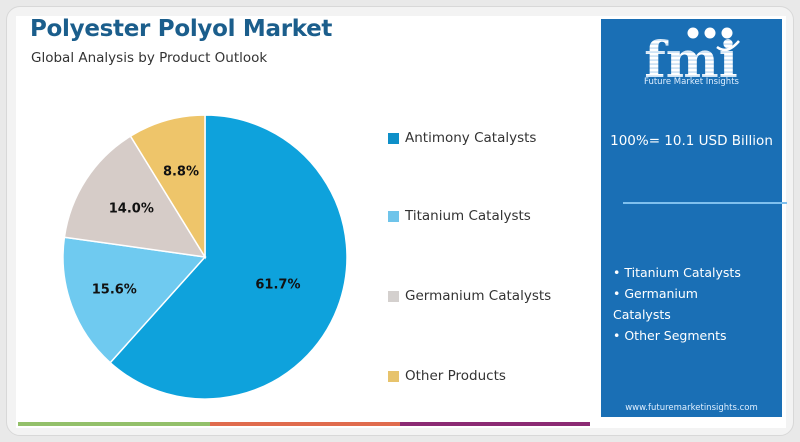 The image size is (800, 442). I want to click on legend-item-germanium: Germanium Catalysts, so click(469, 296).